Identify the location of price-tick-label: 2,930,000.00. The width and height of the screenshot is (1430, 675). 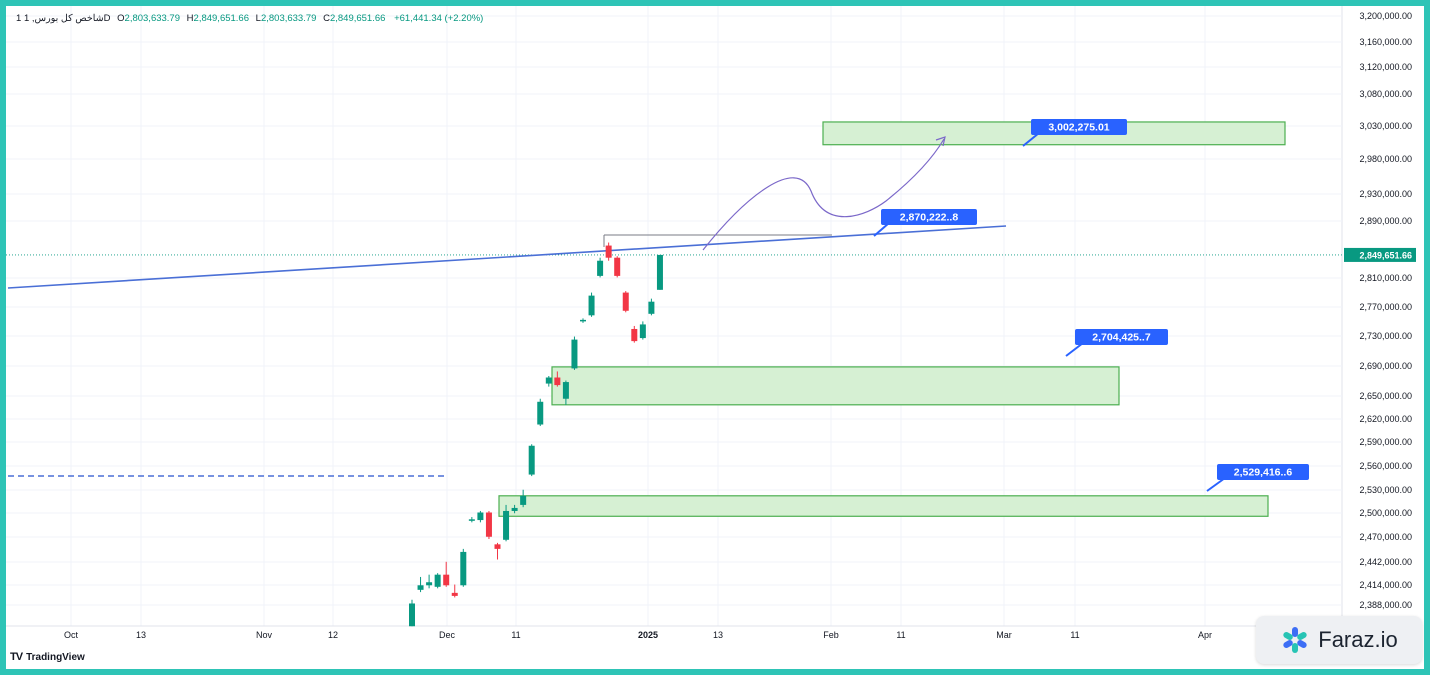
(1385, 194).